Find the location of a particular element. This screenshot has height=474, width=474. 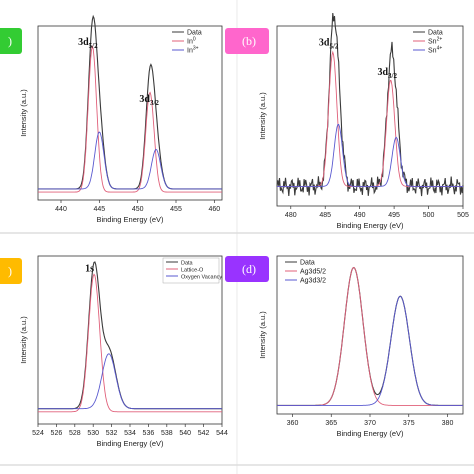

x-tick-label: 360 is located at coordinates (293, 423).